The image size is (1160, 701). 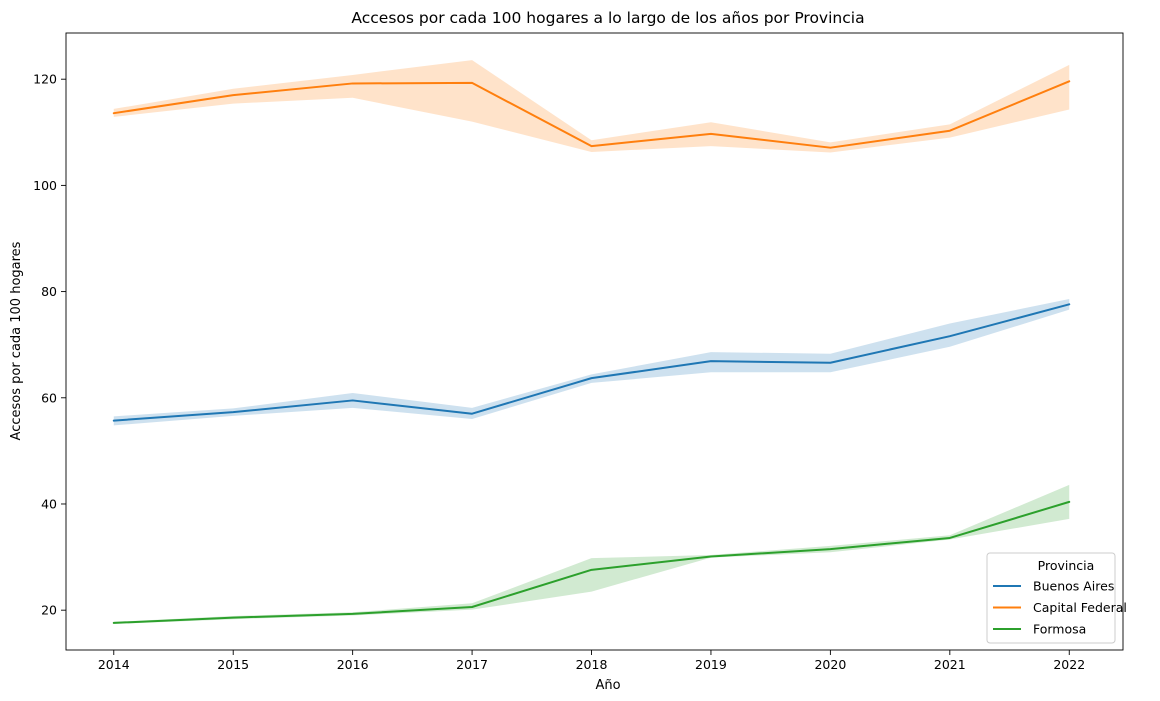 What do you see at coordinates (1073, 586) in the screenshot?
I see `legend-label-buenos-aires: Buenos Aires` at bounding box center [1073, 586].